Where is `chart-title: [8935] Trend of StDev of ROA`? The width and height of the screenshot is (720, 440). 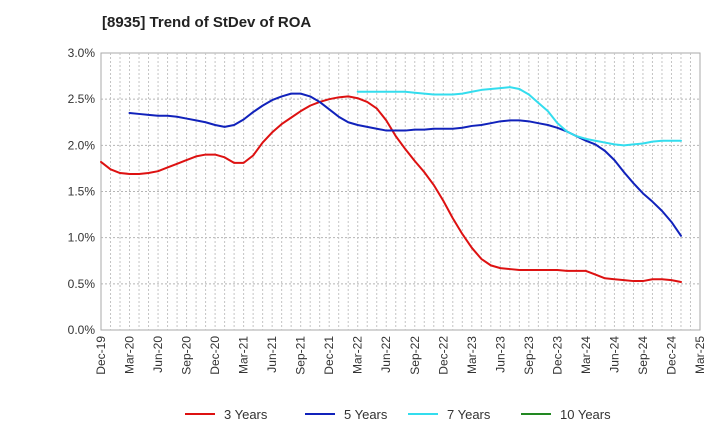
chart-title: [8935] Trend of StDev of ROA is located at coordinates (207, 22).